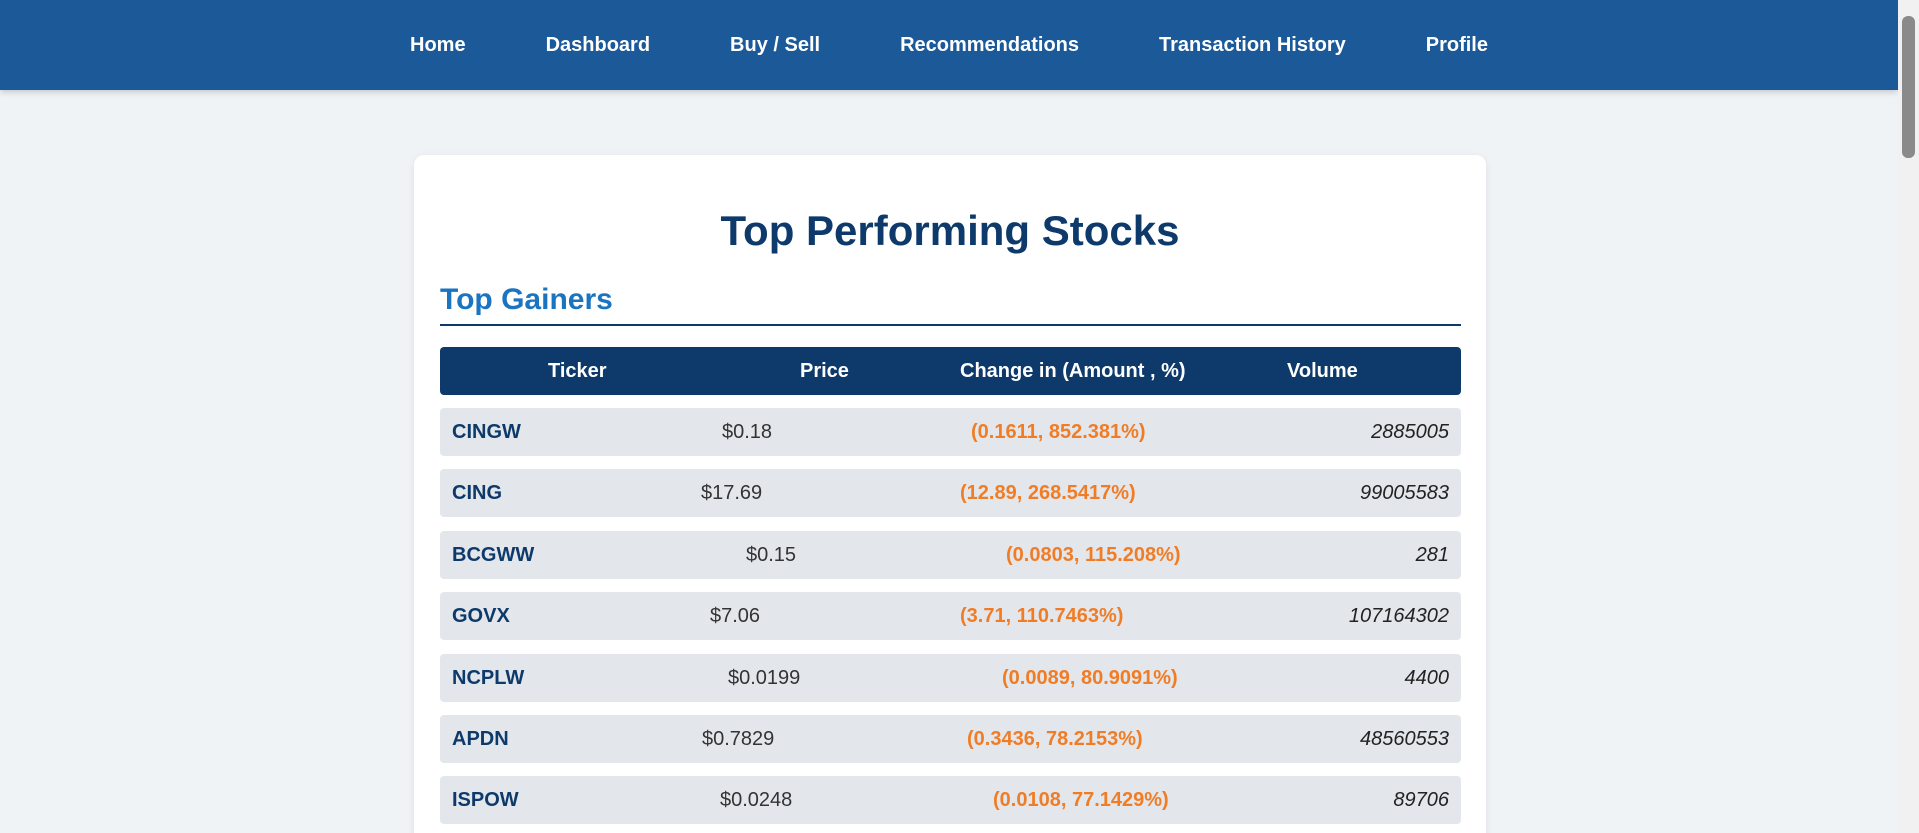 The image size is (1919, 833). Describe the element at coordinates (488, 677) in the screenshot. I see `ticker-cell: NCPLW` at that location.